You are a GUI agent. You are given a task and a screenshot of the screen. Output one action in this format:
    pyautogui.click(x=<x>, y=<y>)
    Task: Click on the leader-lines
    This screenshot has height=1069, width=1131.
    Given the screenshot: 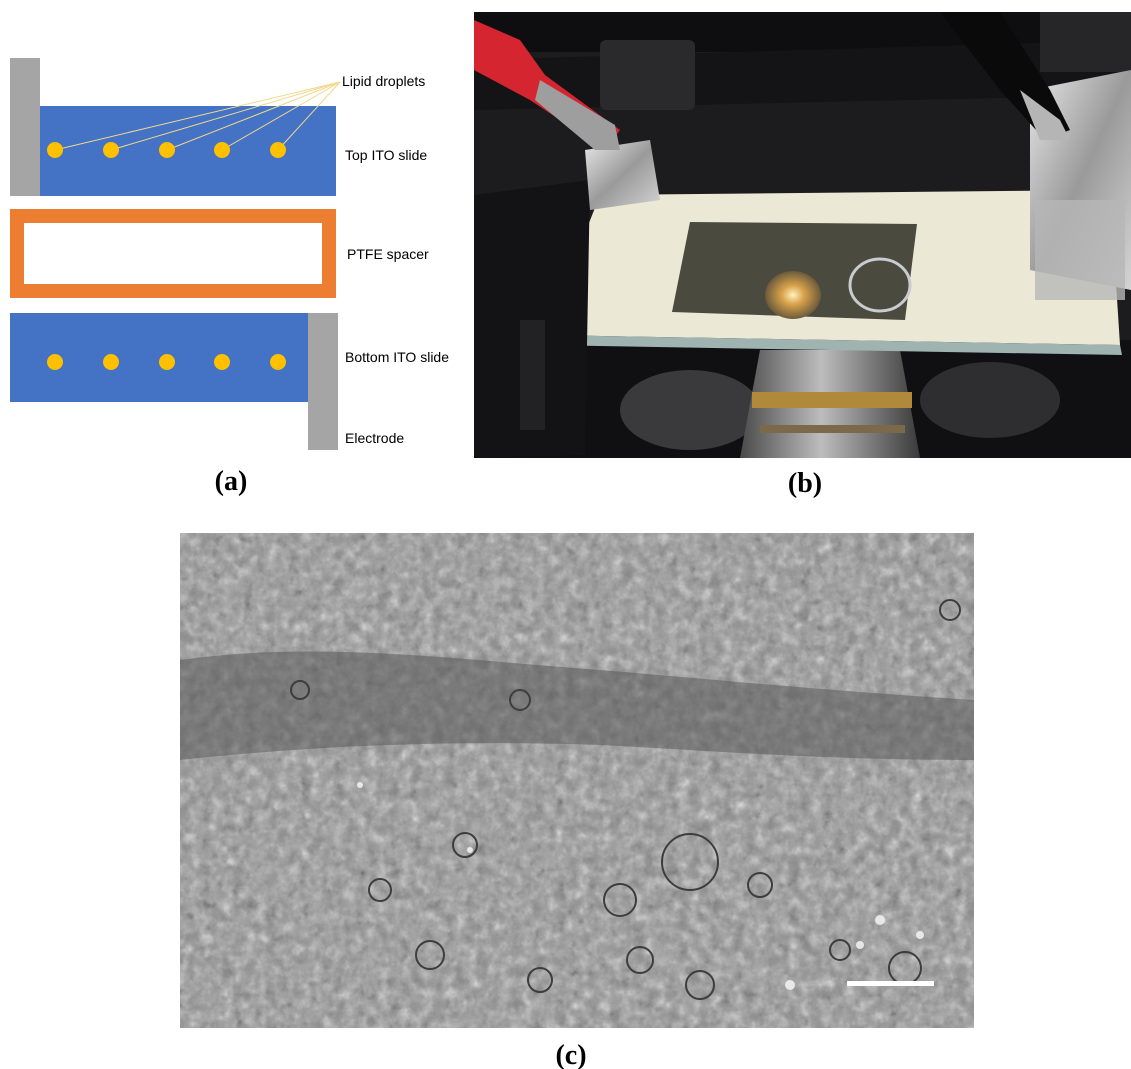 What is the action you would take?
    pyautogui.click(x=197, y=116)
    